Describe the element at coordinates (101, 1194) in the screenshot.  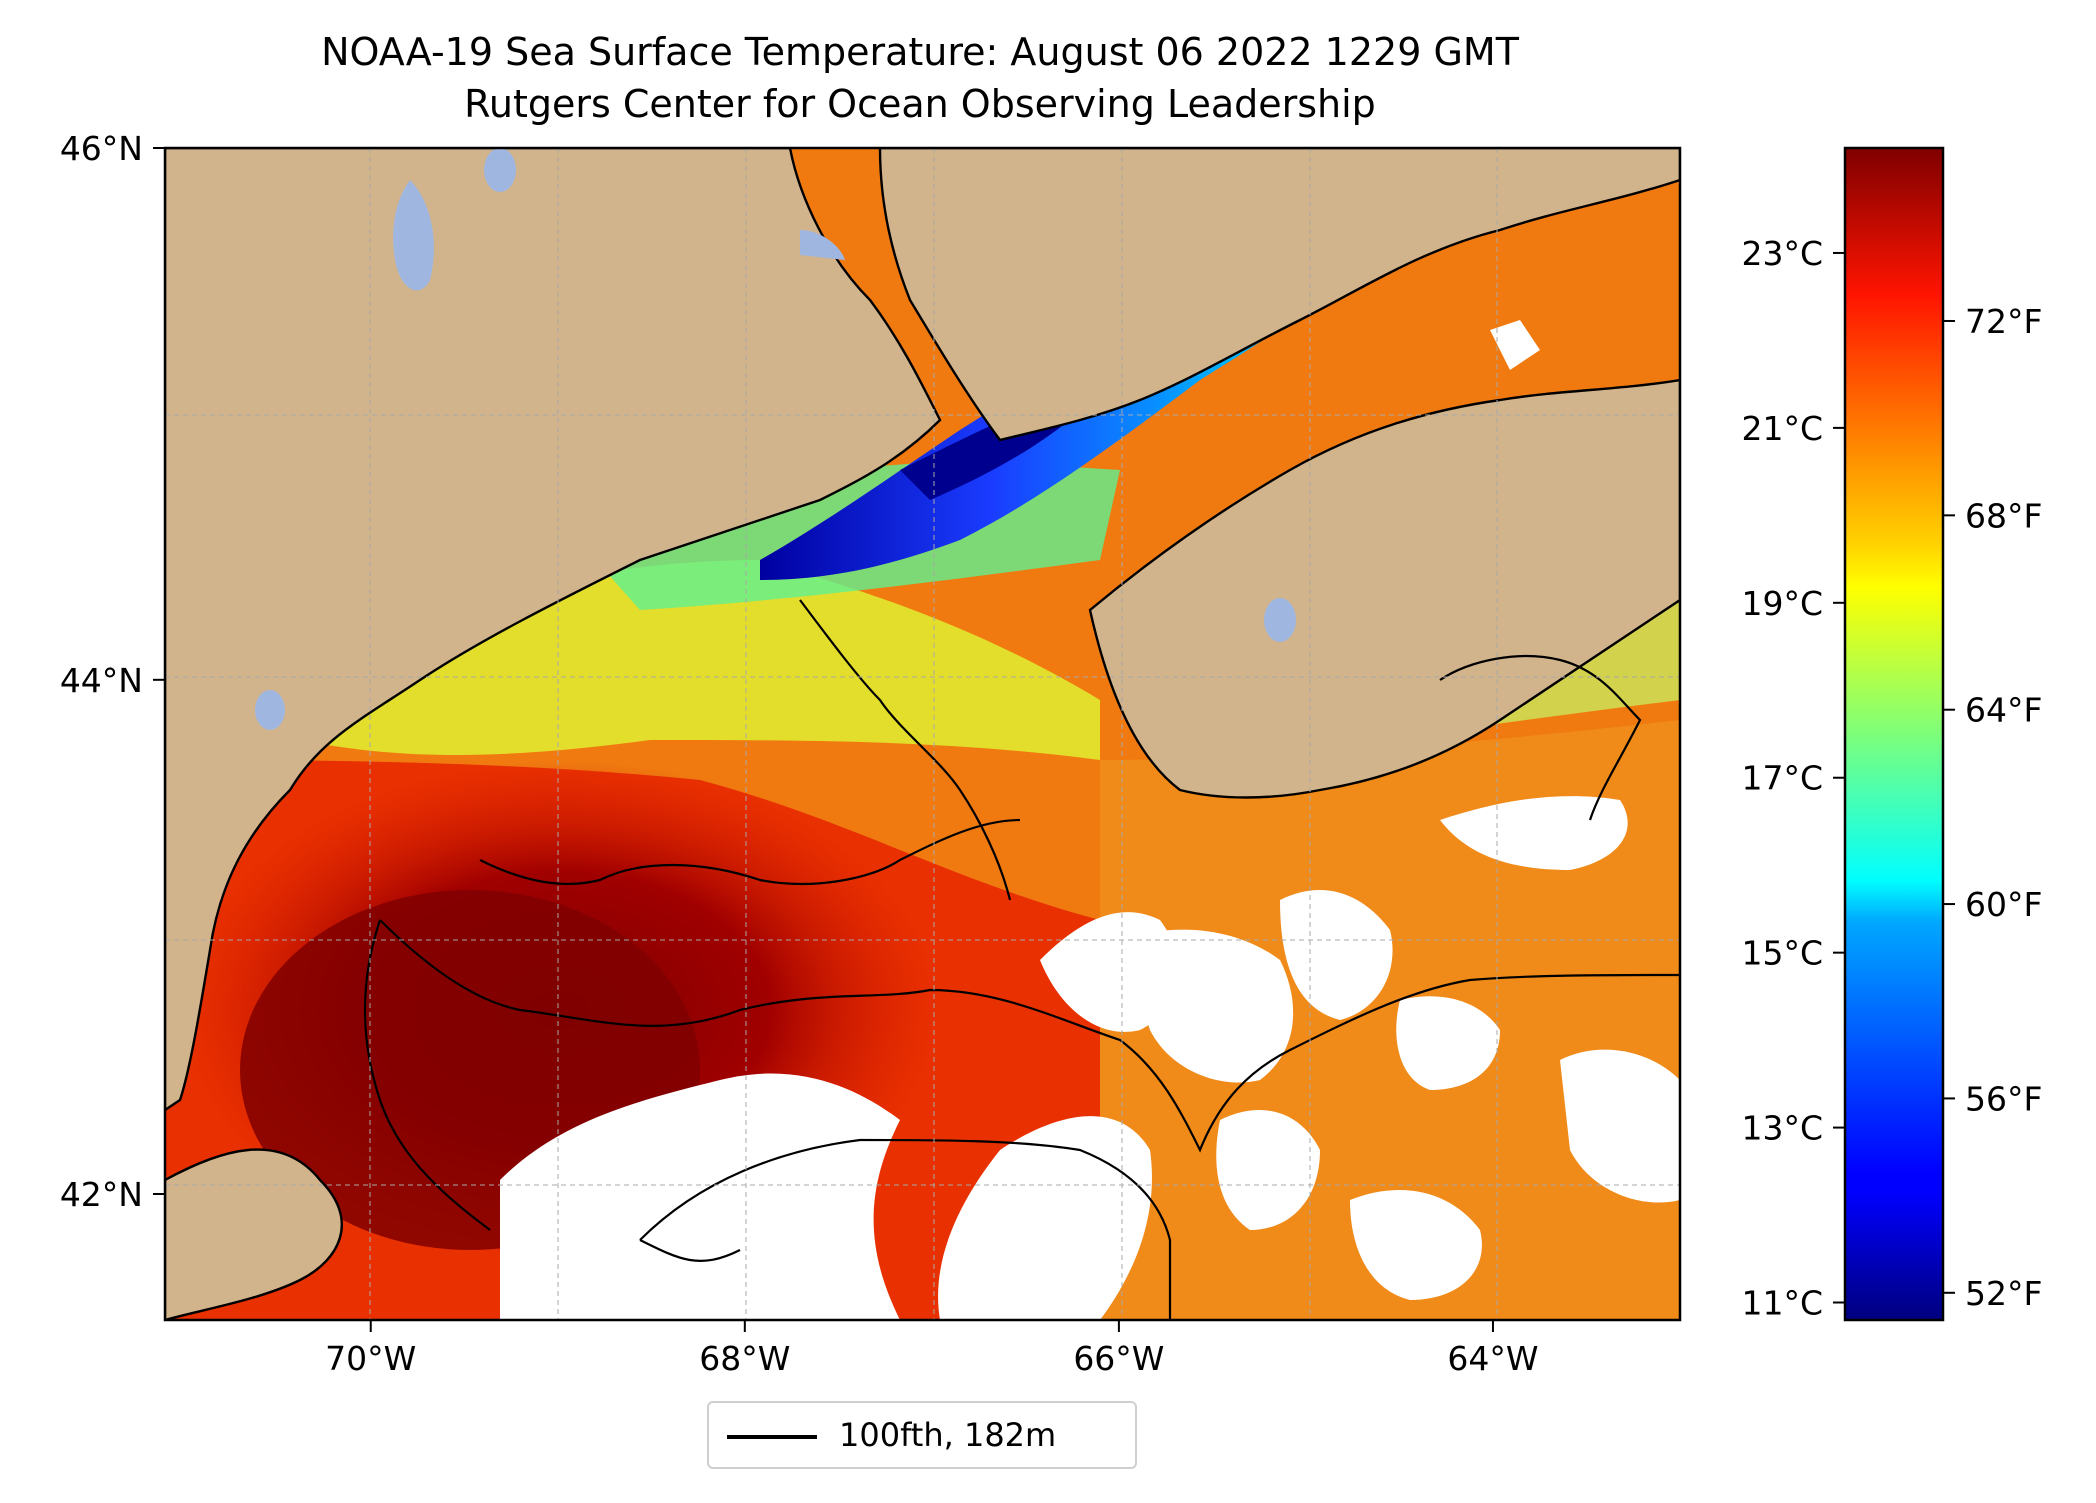
I see `lat-tick-label: 42°N` at that location.